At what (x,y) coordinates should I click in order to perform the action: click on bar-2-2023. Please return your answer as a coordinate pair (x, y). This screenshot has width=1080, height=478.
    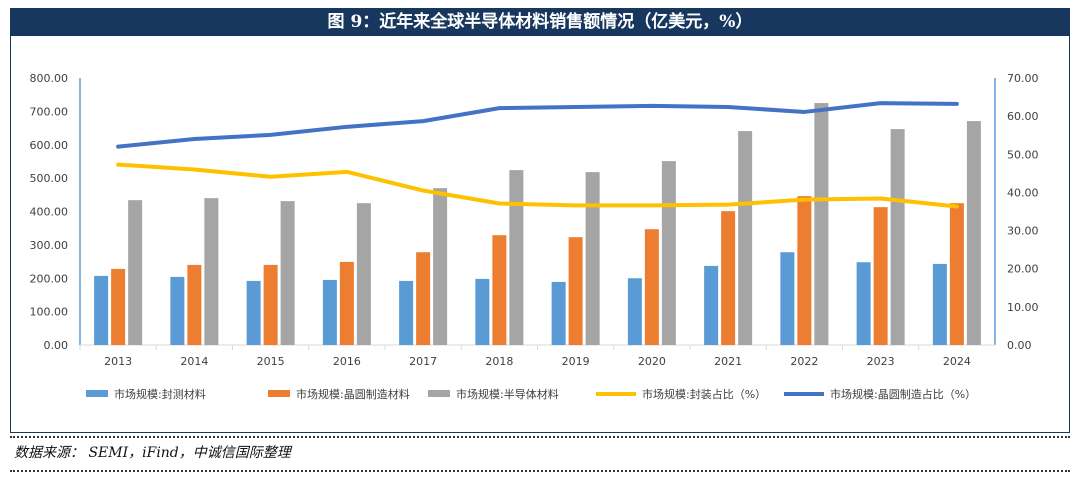
    Looking at the image, I should click on (880, 276).